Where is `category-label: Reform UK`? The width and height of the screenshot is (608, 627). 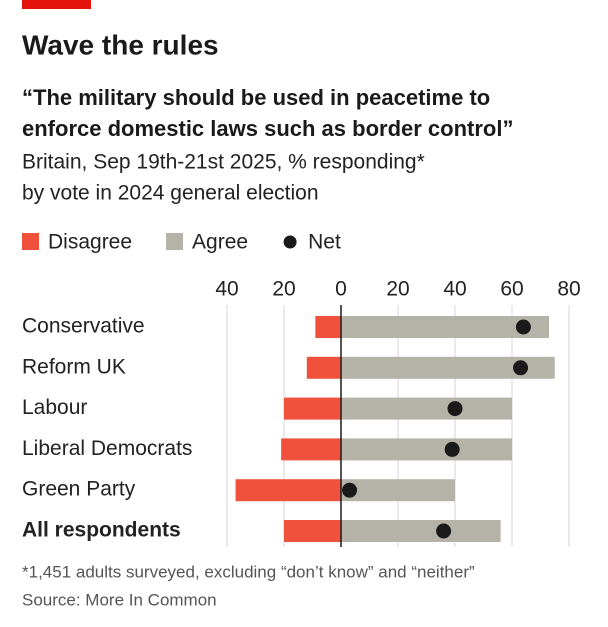
category-label: Reform UK is located at coordinates (74, 366).